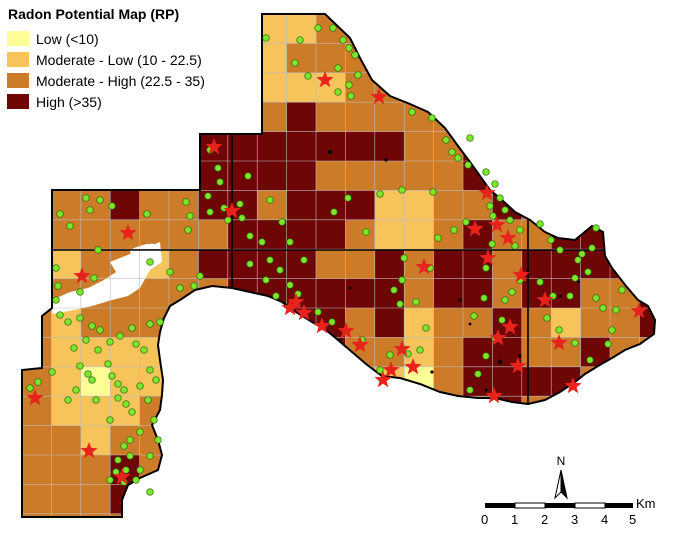  I want to click on scale-bar, so click(559, 505).